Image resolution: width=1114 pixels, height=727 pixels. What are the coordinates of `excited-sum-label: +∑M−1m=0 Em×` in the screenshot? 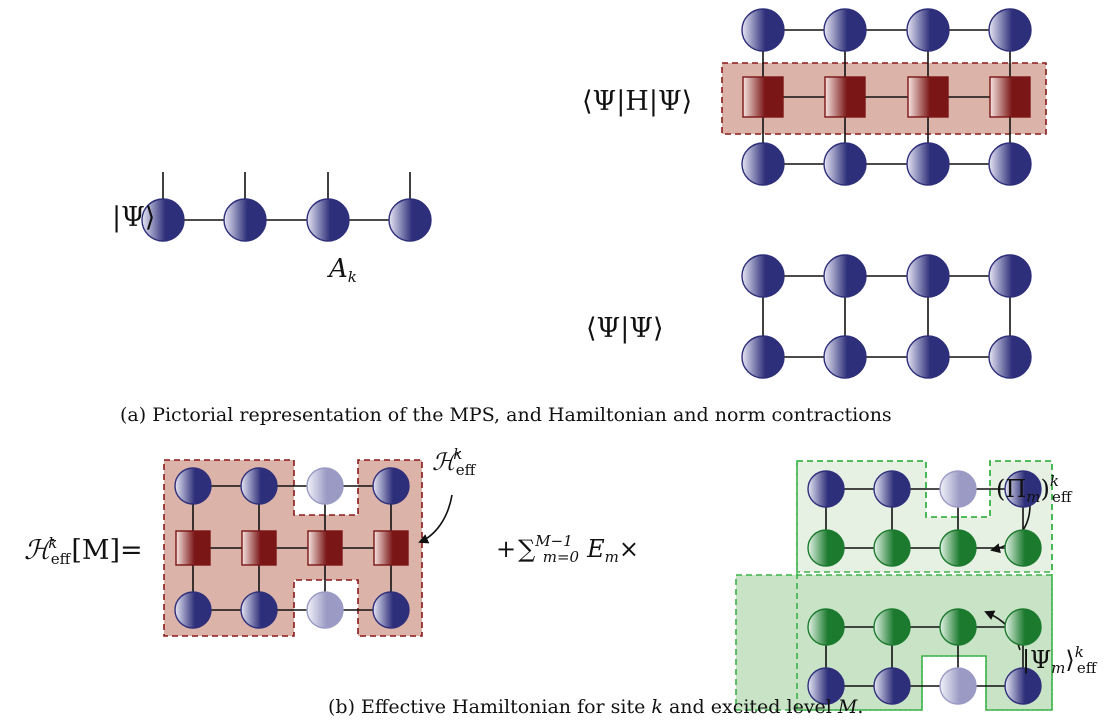 It's located at (567, 549).